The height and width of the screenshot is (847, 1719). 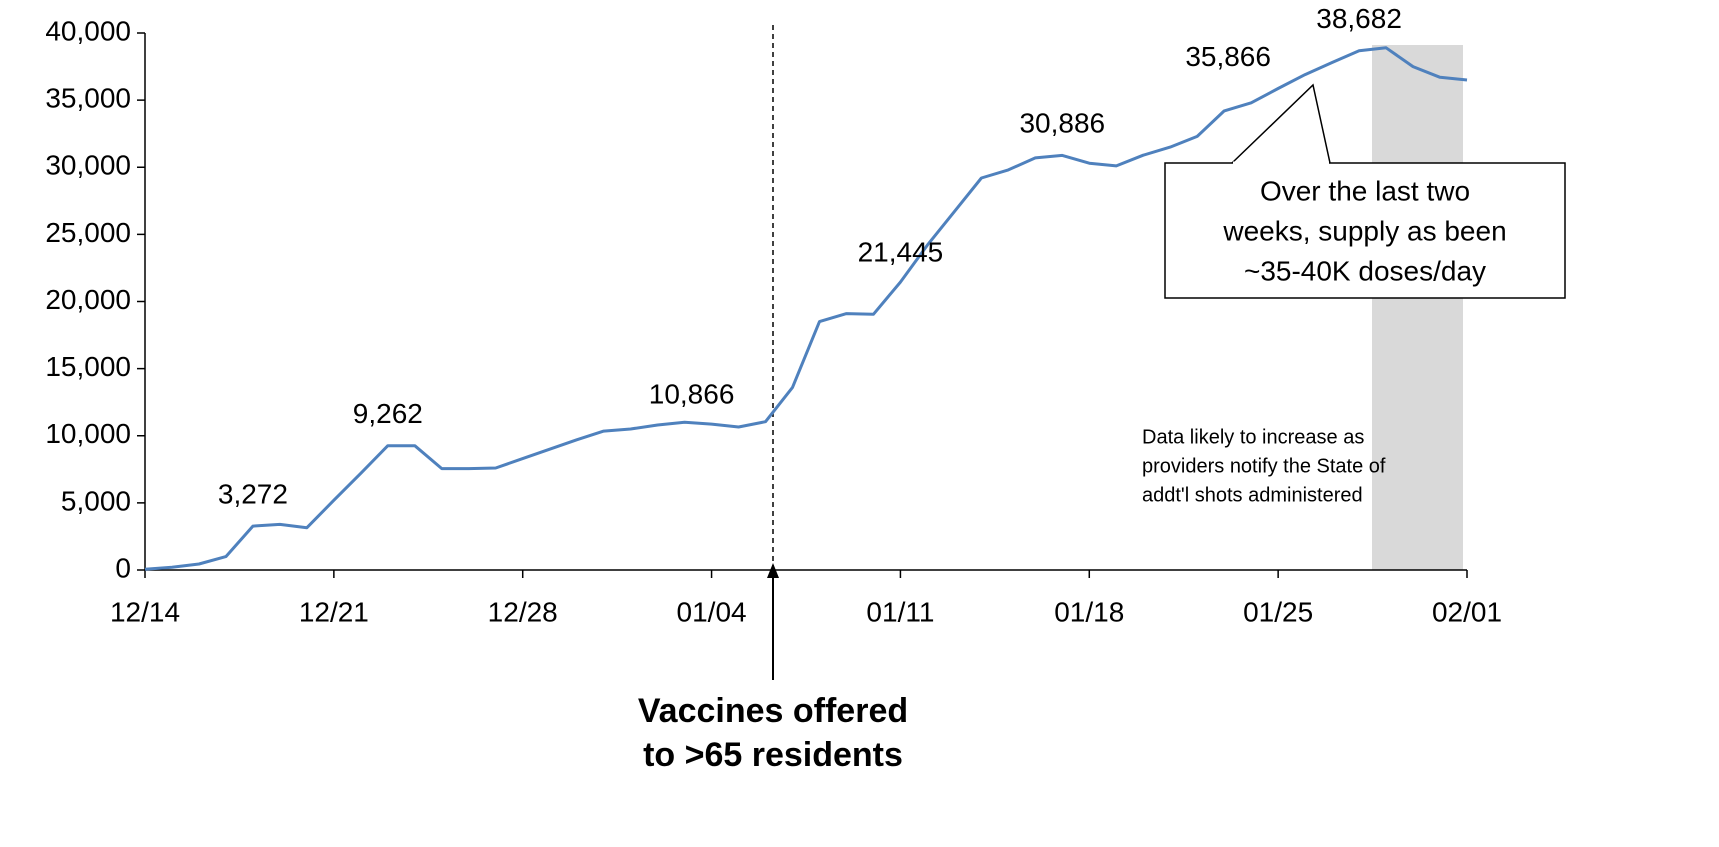 I want to click on event-label: to >65 residents, so click(x=773, y=755).